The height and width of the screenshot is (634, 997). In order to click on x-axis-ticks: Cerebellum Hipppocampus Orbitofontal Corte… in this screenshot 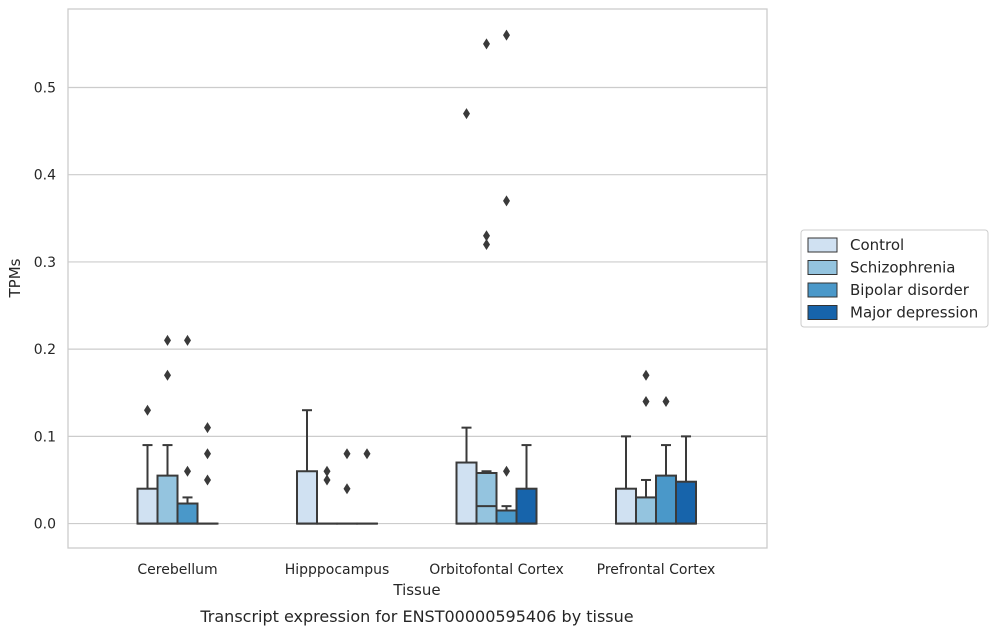, I will do `click(426, 570)`.